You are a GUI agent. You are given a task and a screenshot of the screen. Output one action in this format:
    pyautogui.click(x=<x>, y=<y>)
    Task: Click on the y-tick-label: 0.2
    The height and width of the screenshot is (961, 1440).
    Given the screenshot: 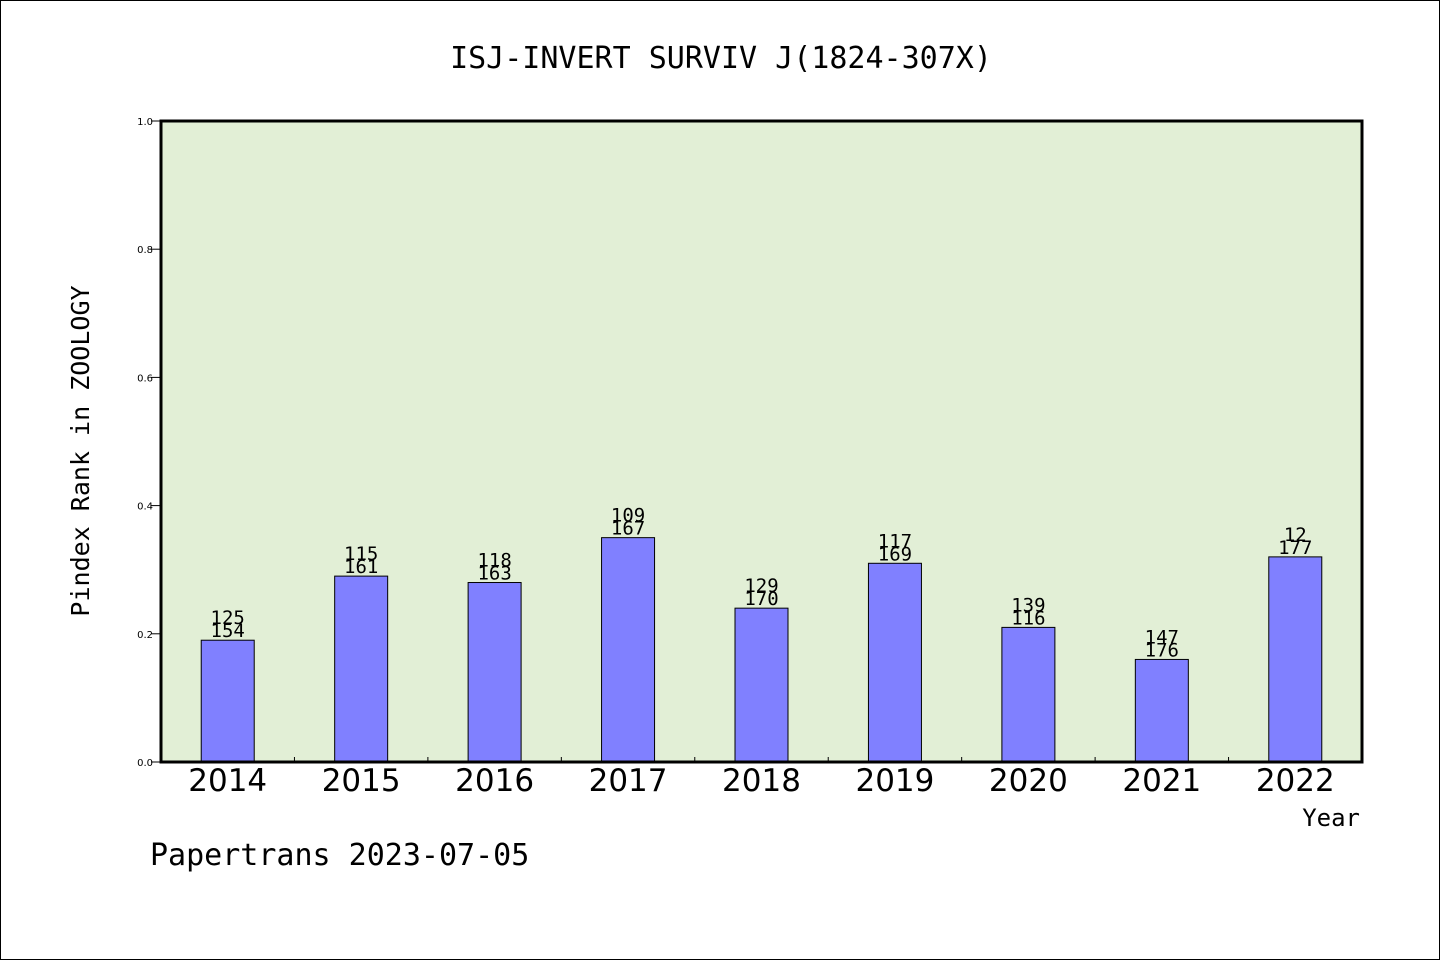 What is the action you would take?
    pyautogui.click(x=145, y=635)
    